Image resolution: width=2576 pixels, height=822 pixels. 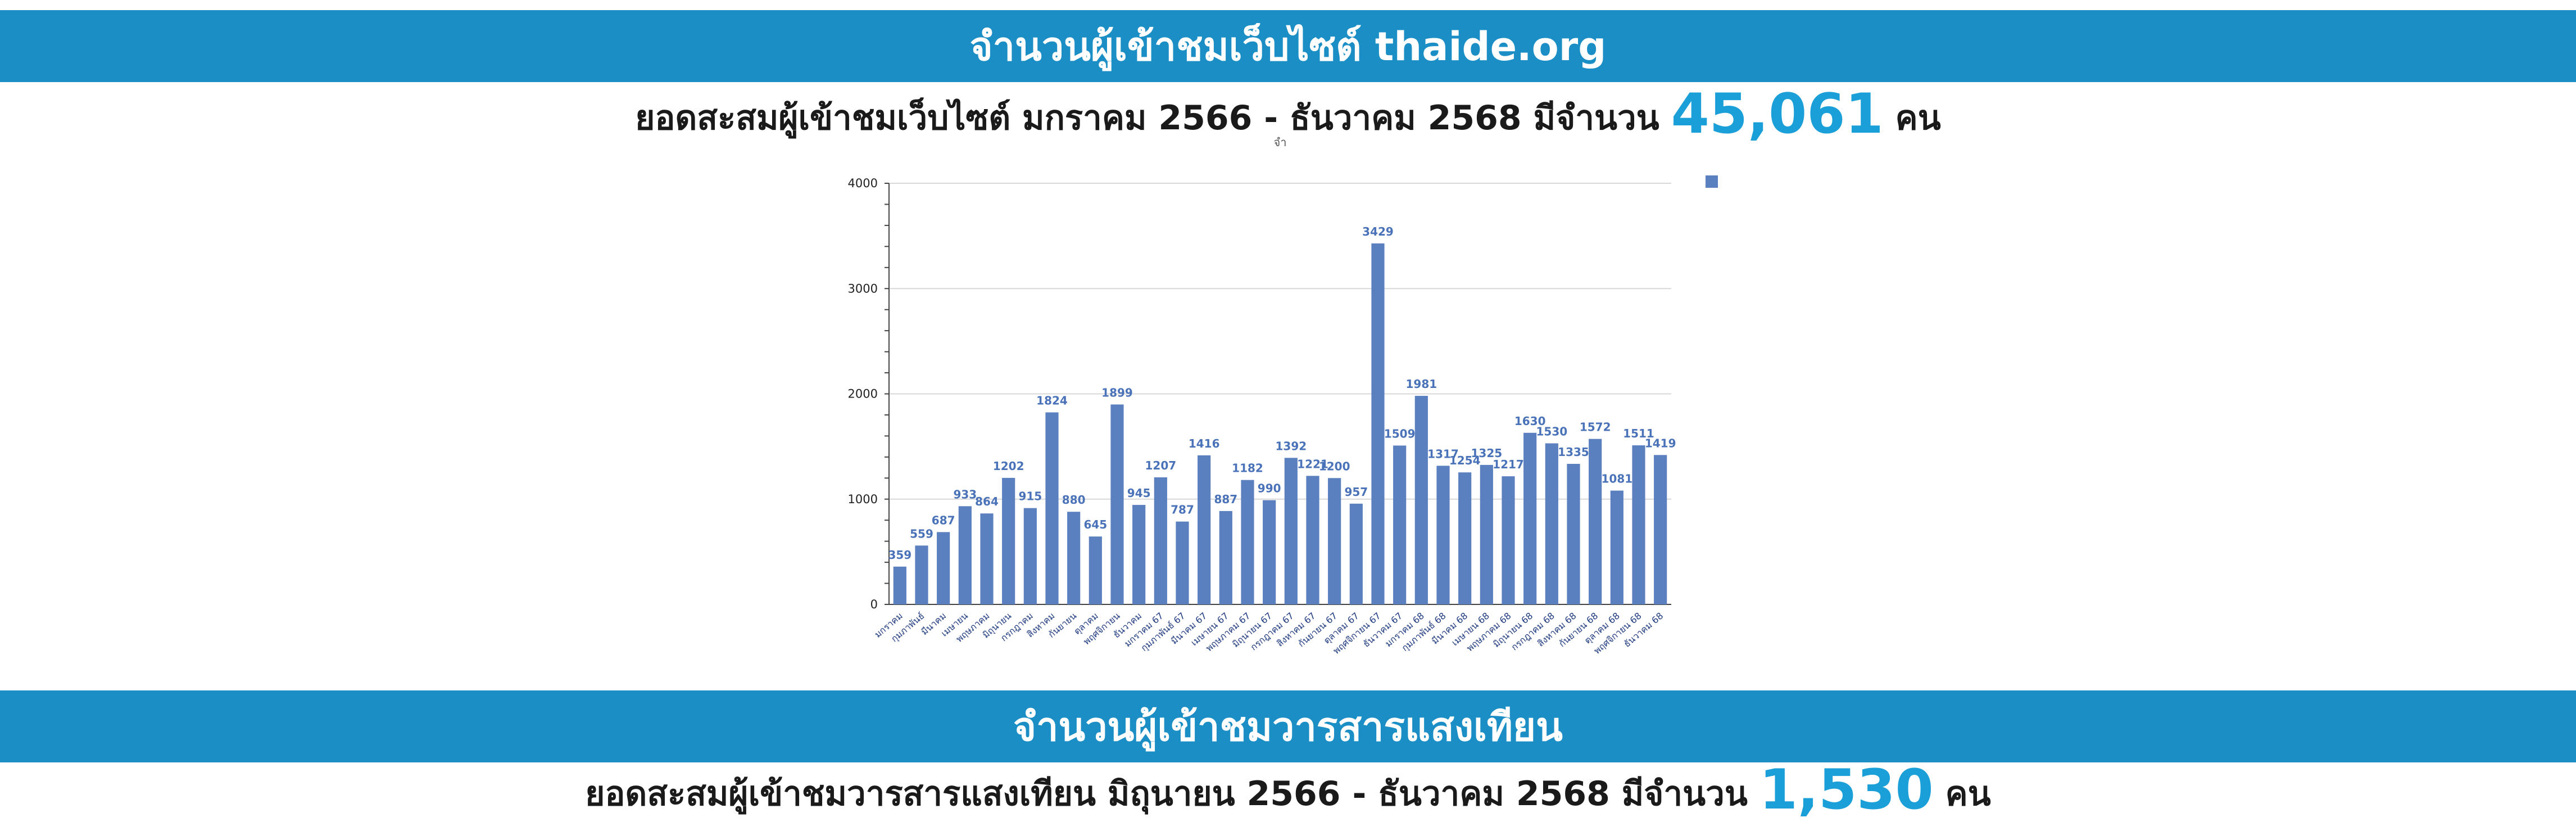 I want to click on bar-value-label: 880, so click(x=1074, y=500).